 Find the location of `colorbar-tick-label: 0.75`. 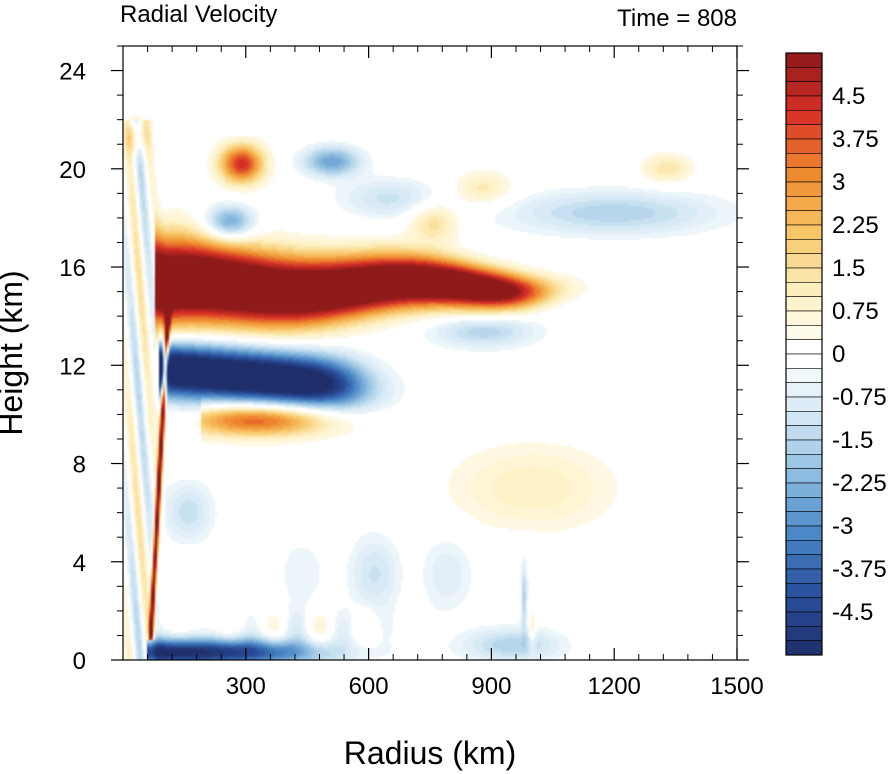

colorbar-tick-label: 0.75 is located at coordinates (855, 311).